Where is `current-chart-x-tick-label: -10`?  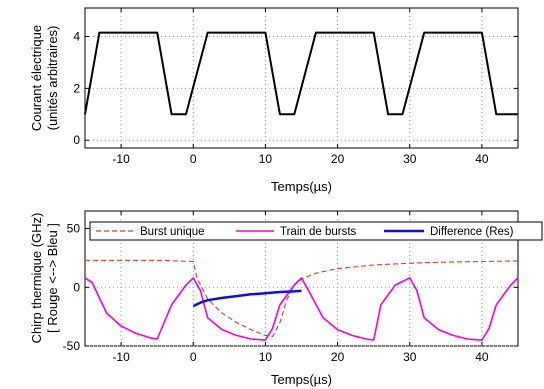 current-chart-x-tick-label: -10 is located at coordinates (121, 159).